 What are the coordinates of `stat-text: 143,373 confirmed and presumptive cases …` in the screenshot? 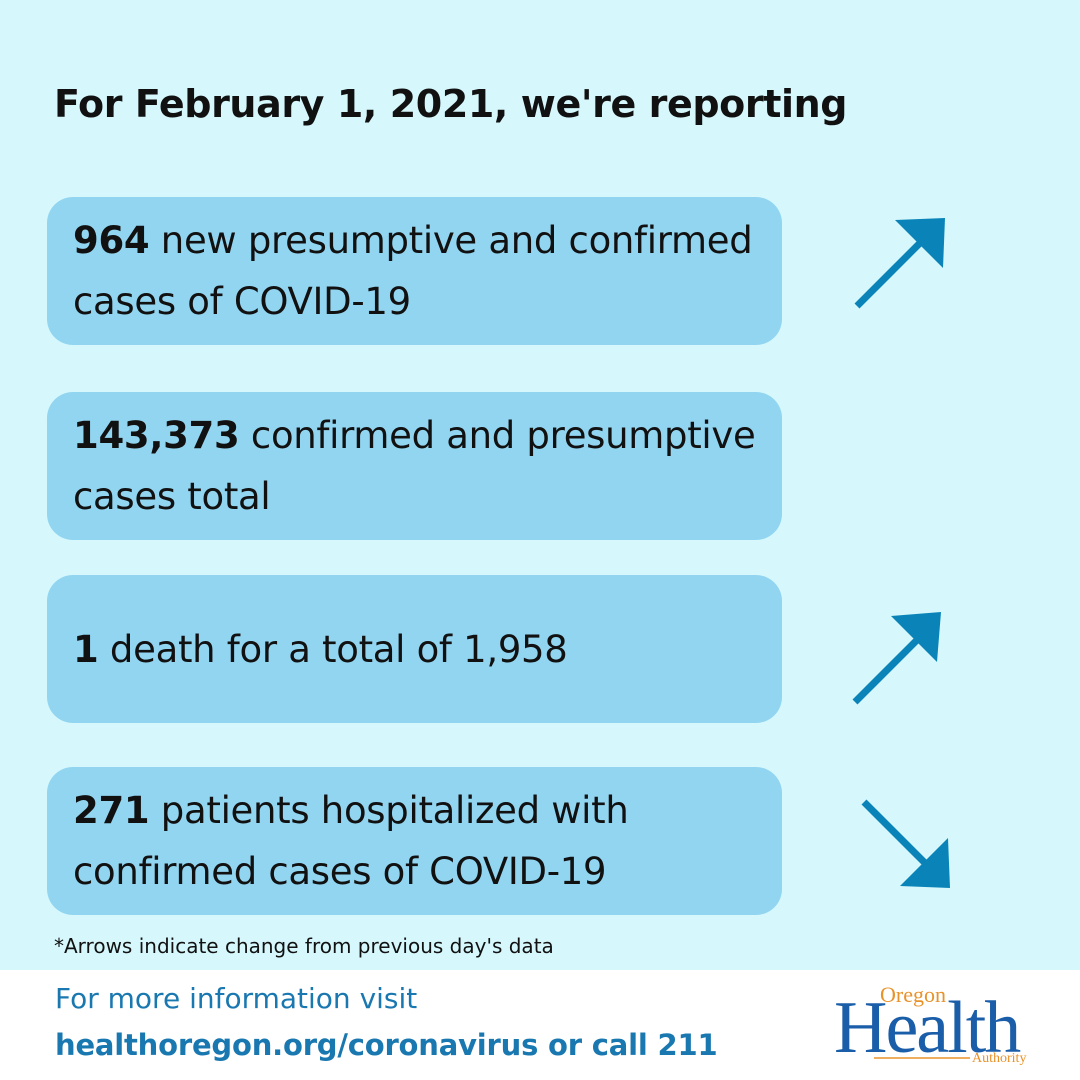 It's located at (414, 466).